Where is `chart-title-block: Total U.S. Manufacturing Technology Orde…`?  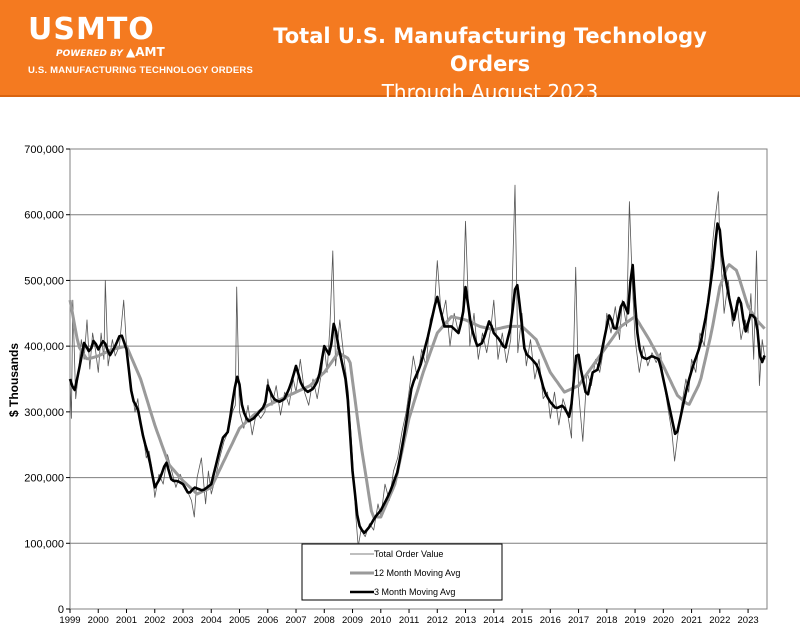 chart-title-block: Total U.S. Manufacturing Technology Orde… is located at coordinates (490, 64).